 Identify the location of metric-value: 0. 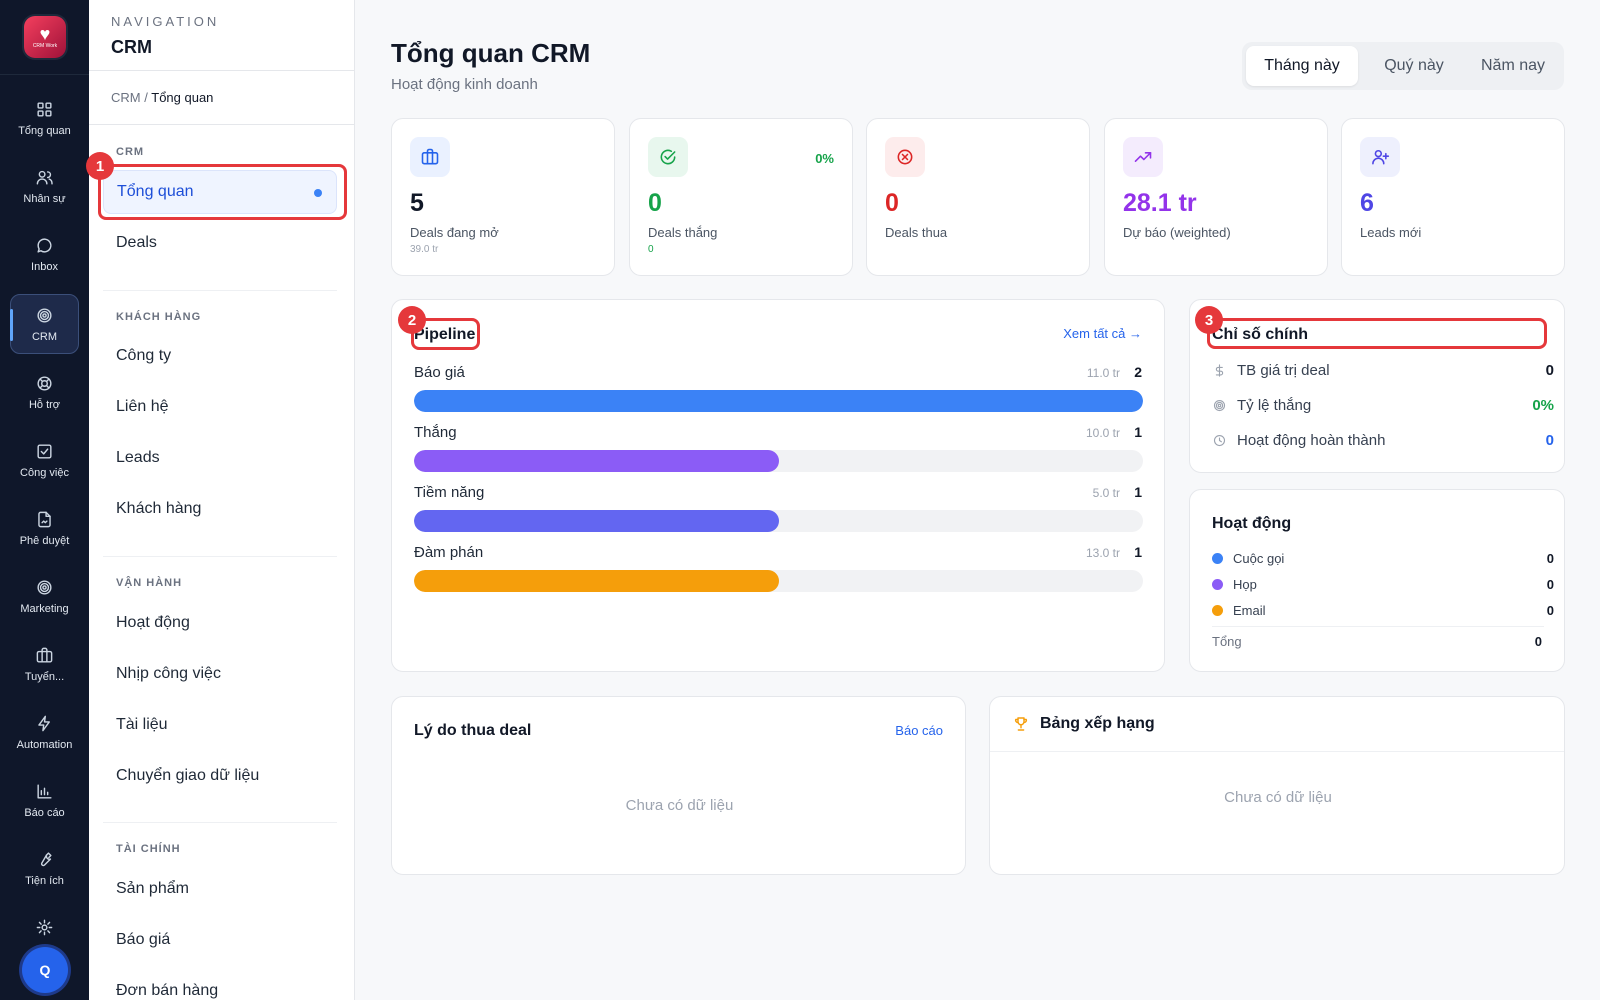
(1549, 440).